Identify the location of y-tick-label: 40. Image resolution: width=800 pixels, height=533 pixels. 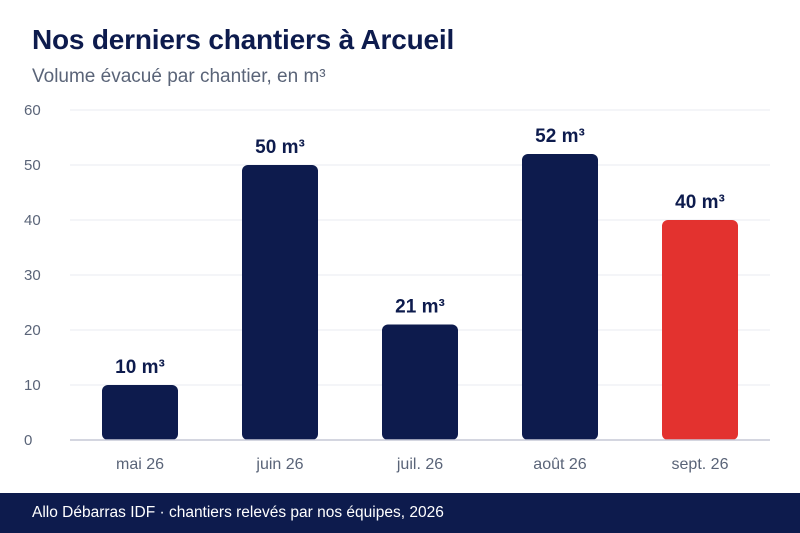
(32, 220).